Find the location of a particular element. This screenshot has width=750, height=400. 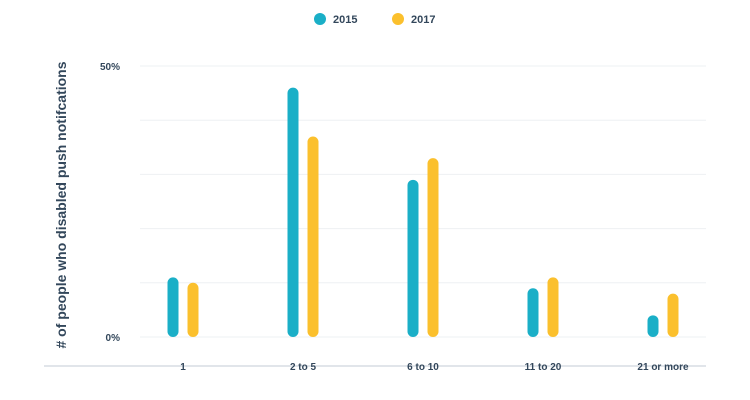

legend-item-2015: 2015 is located at coordinates (335, 19).